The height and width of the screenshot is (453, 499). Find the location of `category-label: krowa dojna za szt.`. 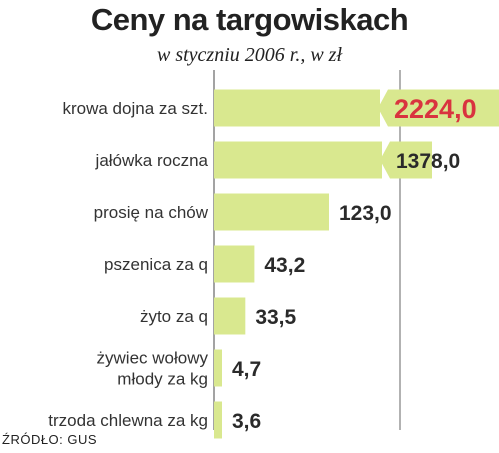

category-label: krowa dojna za szt. is located at coordinates (135, 108).